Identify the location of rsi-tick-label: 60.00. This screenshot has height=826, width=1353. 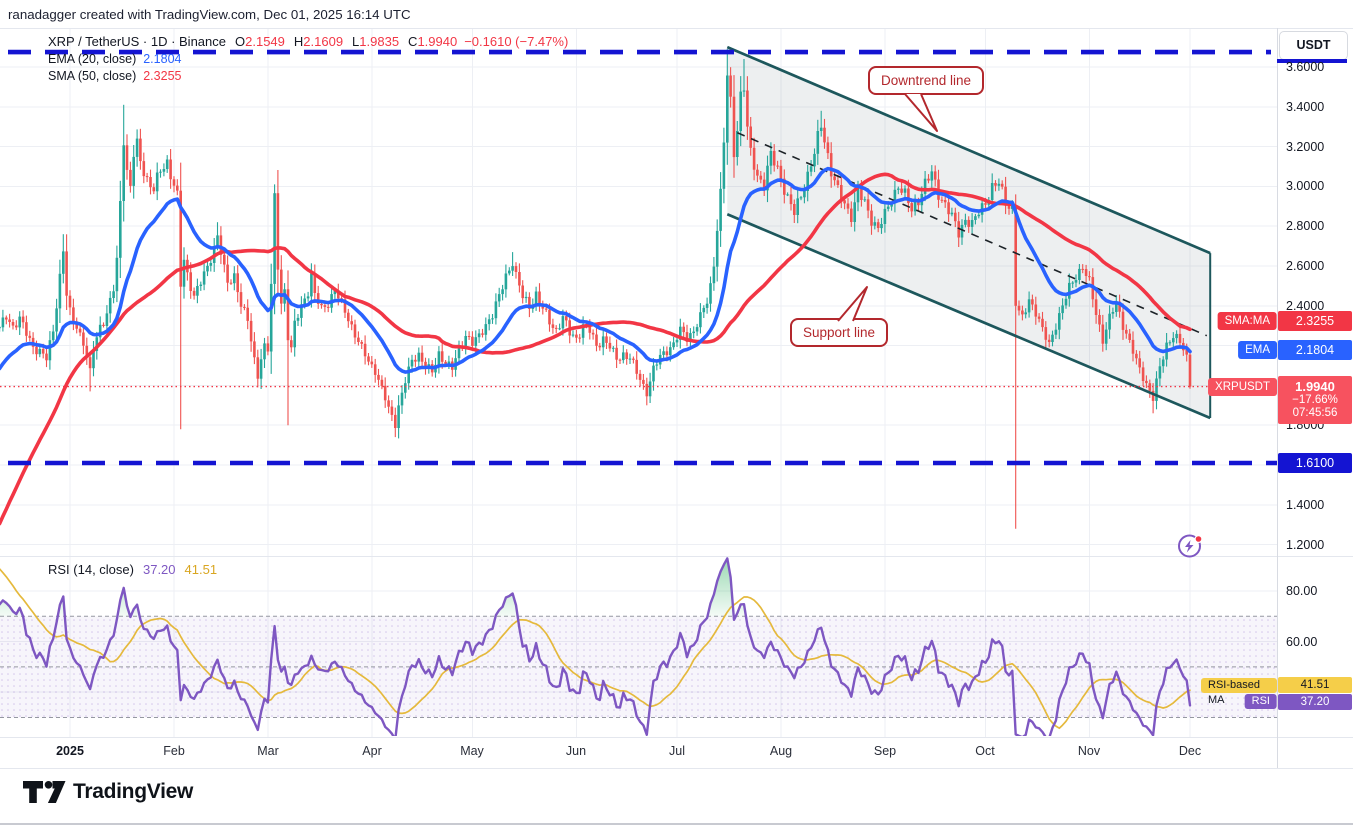
(1302, 642).